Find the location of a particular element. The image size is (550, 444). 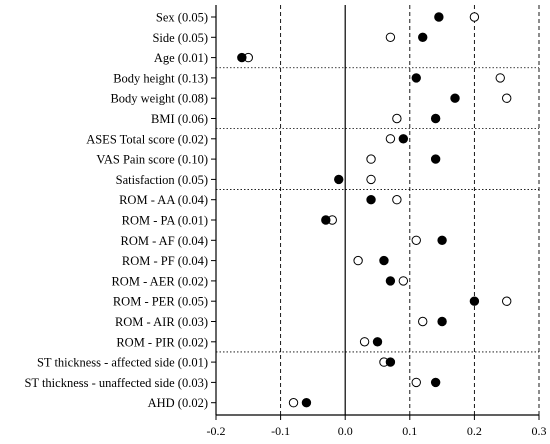

category-label: VAS Pain score (0.10) is located at coordinates (152, 160).